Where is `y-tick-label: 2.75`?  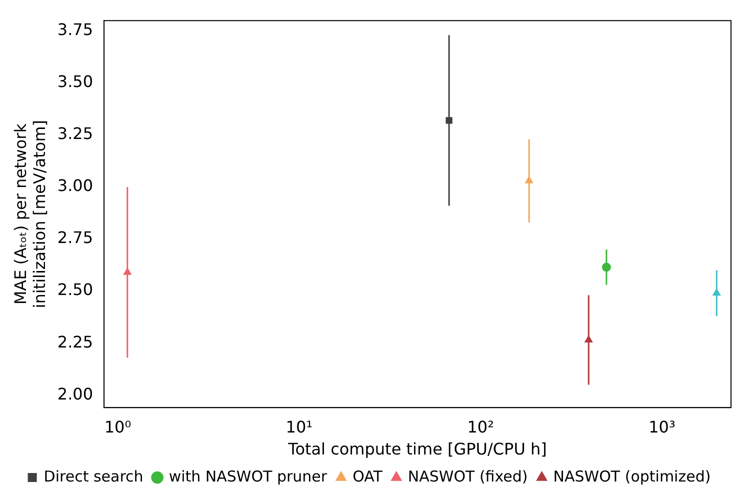
y-tick-label: 2.75 is located at coordinates (75, 238).